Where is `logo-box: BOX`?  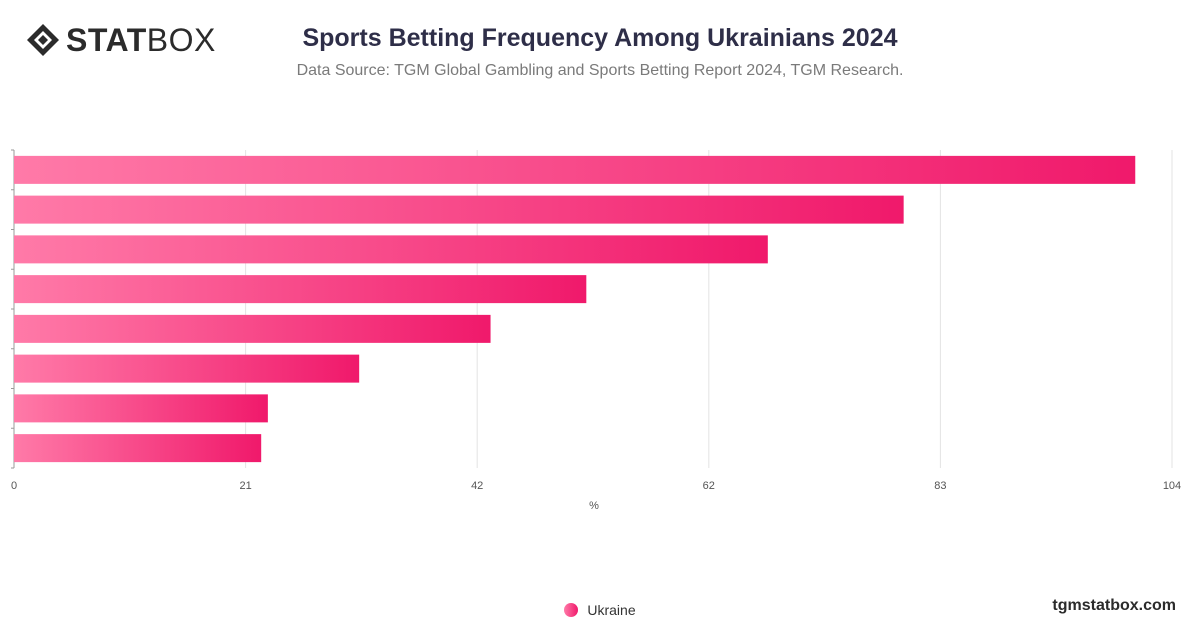
logo-box: BOX is located at coordinates (181, 40).